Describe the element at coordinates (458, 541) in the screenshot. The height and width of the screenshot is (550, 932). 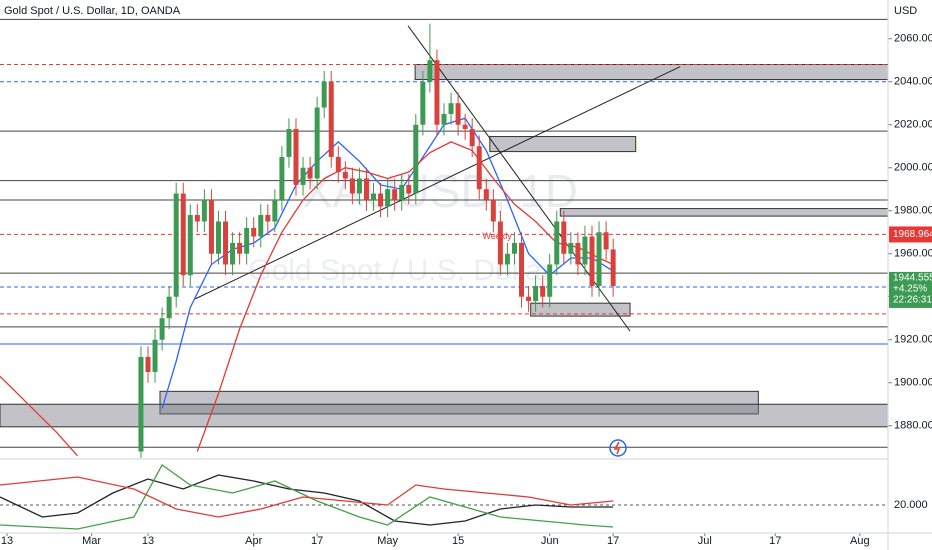
I see `x-tick-label: 15` at that location.